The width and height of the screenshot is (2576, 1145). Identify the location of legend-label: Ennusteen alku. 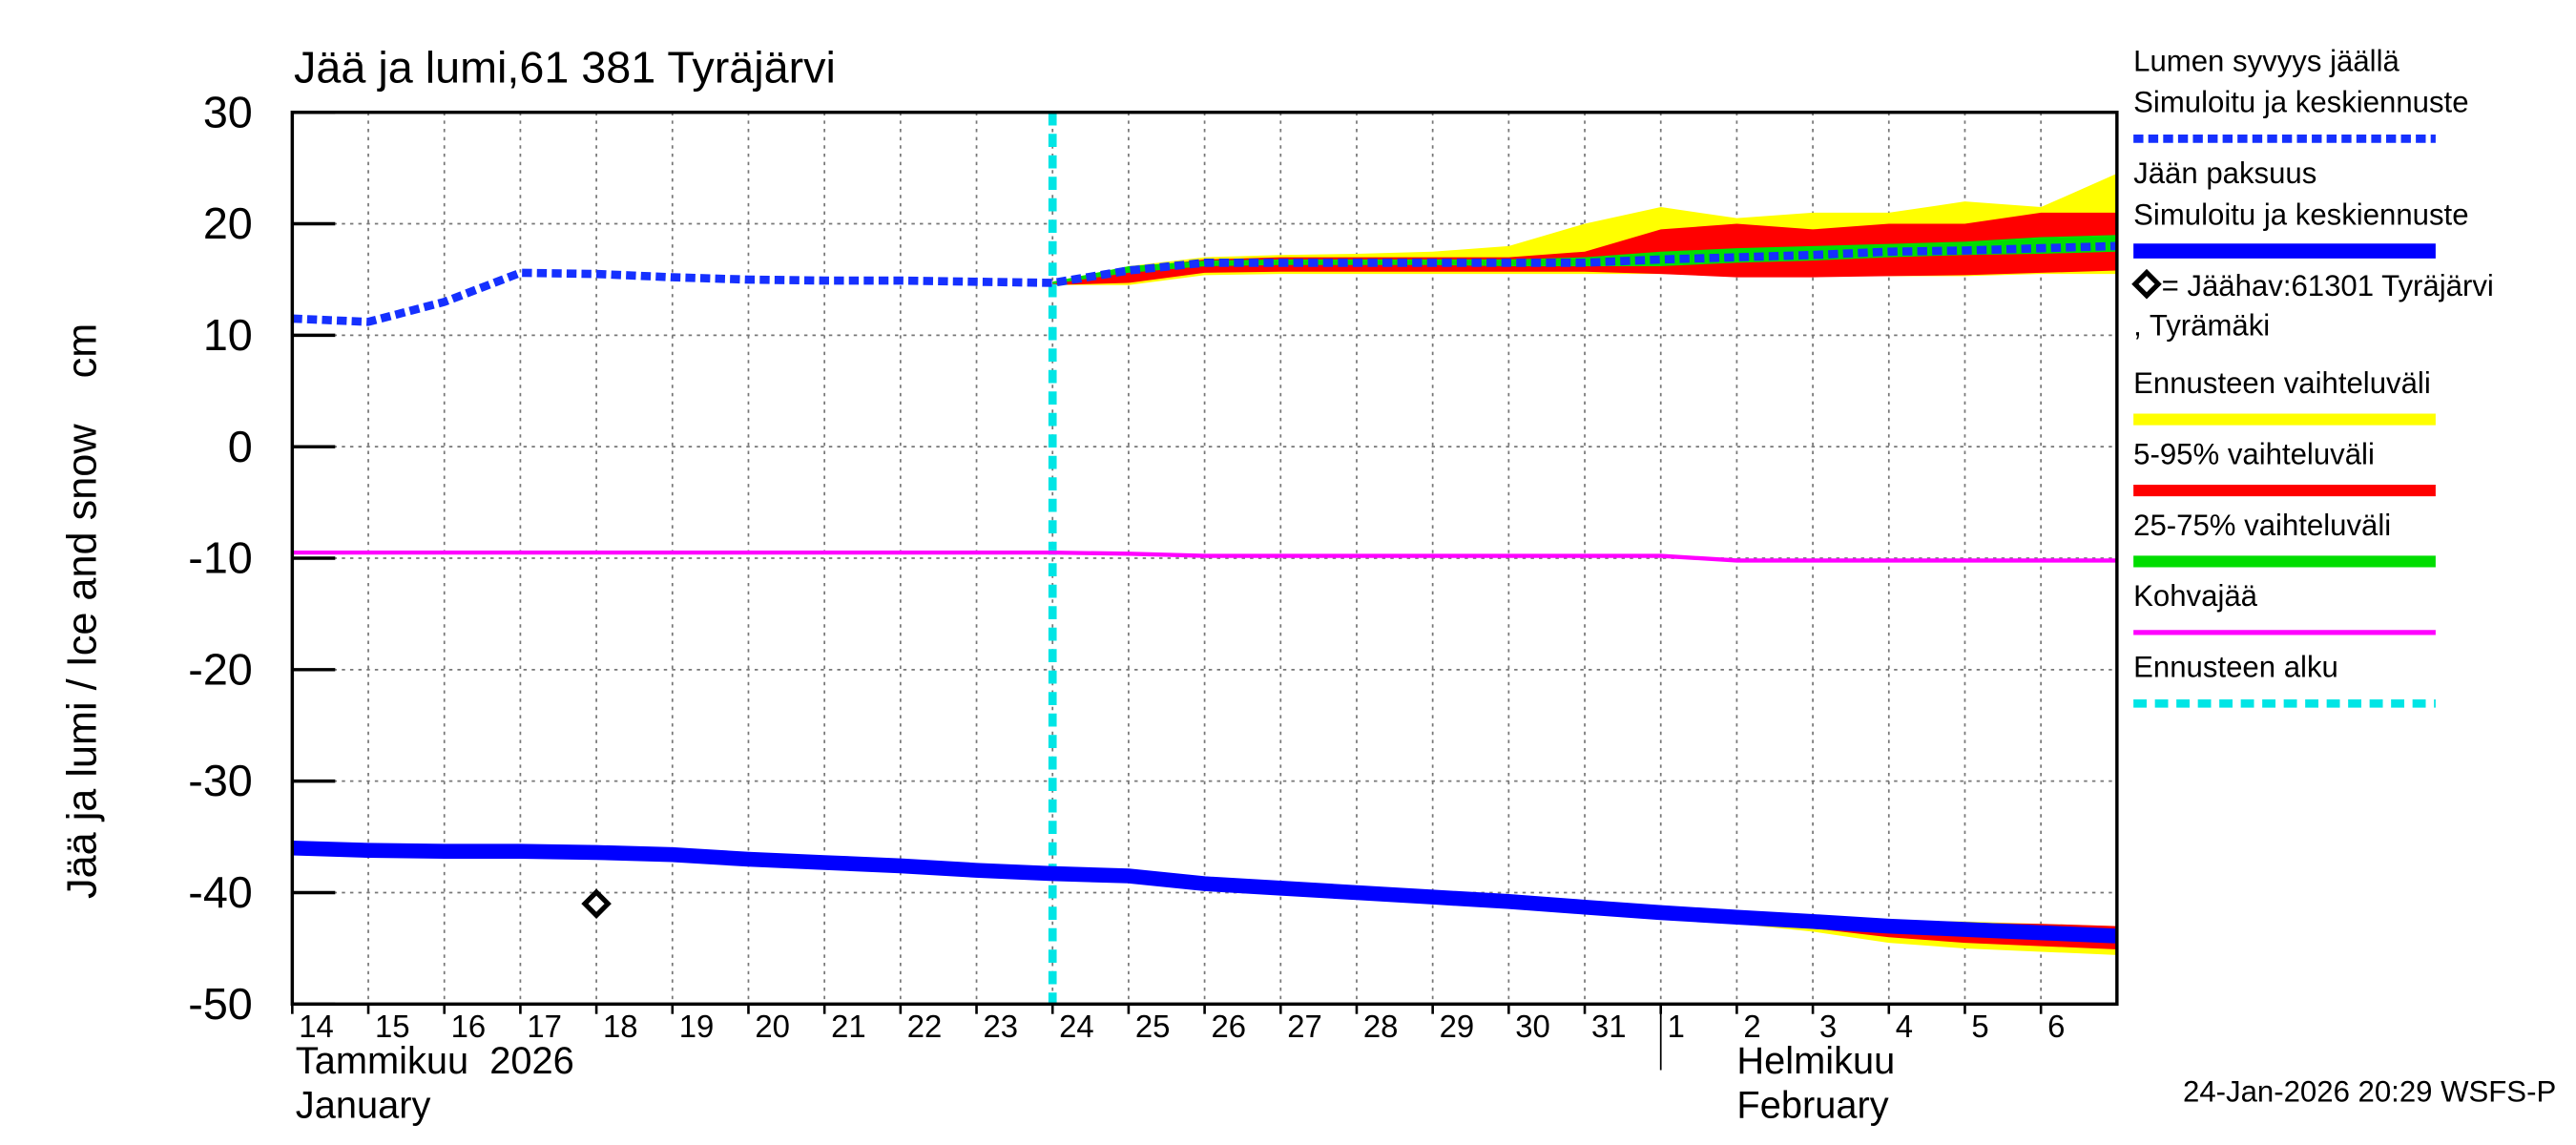
(2235, 667).